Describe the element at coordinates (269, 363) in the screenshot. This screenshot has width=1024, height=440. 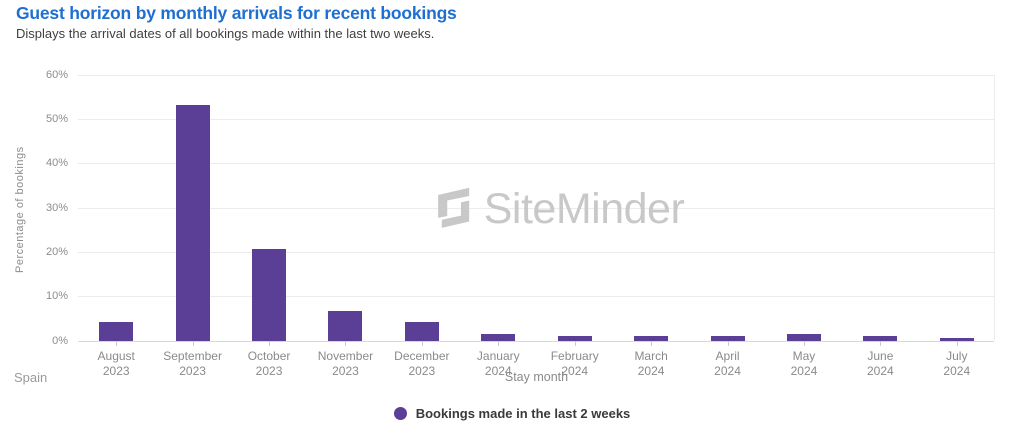
I see `x-tick-label-october-2023: October 2023` at that location.